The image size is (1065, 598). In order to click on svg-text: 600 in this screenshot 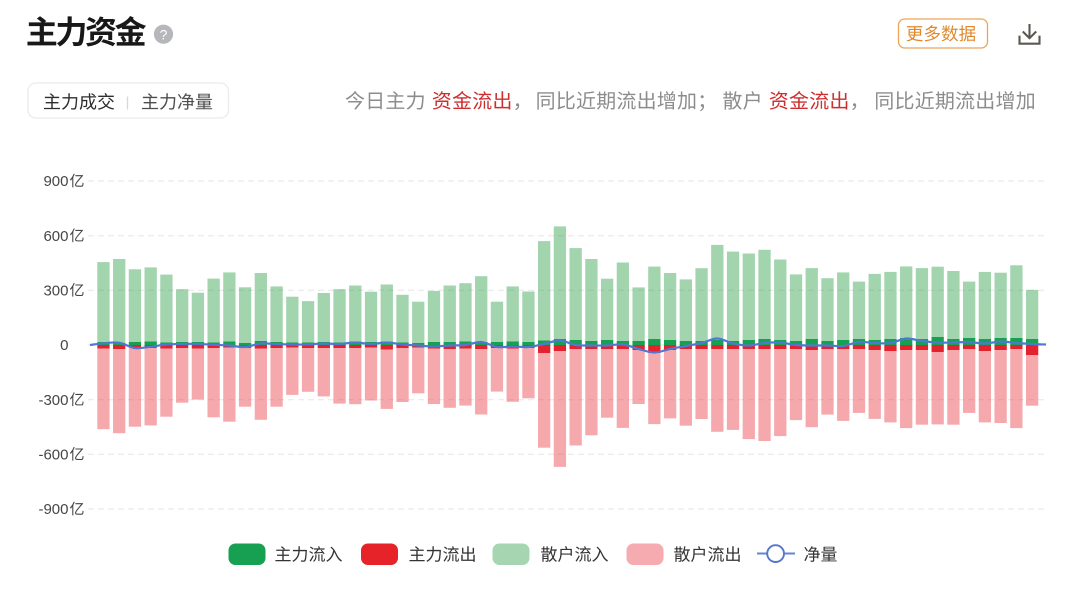, I will do `click(55, 236)`.